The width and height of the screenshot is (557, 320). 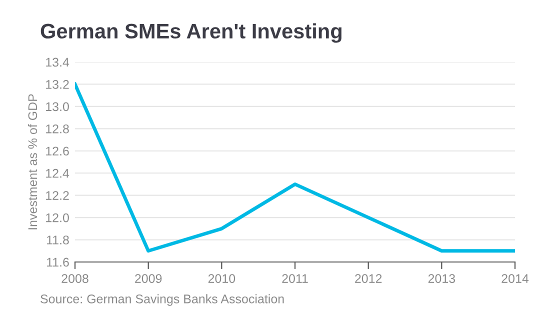 What do you see at coordinates (58, 62) in the screenshot?
I see `y-tick-label: 13.4` at bounding box center [58, 62].